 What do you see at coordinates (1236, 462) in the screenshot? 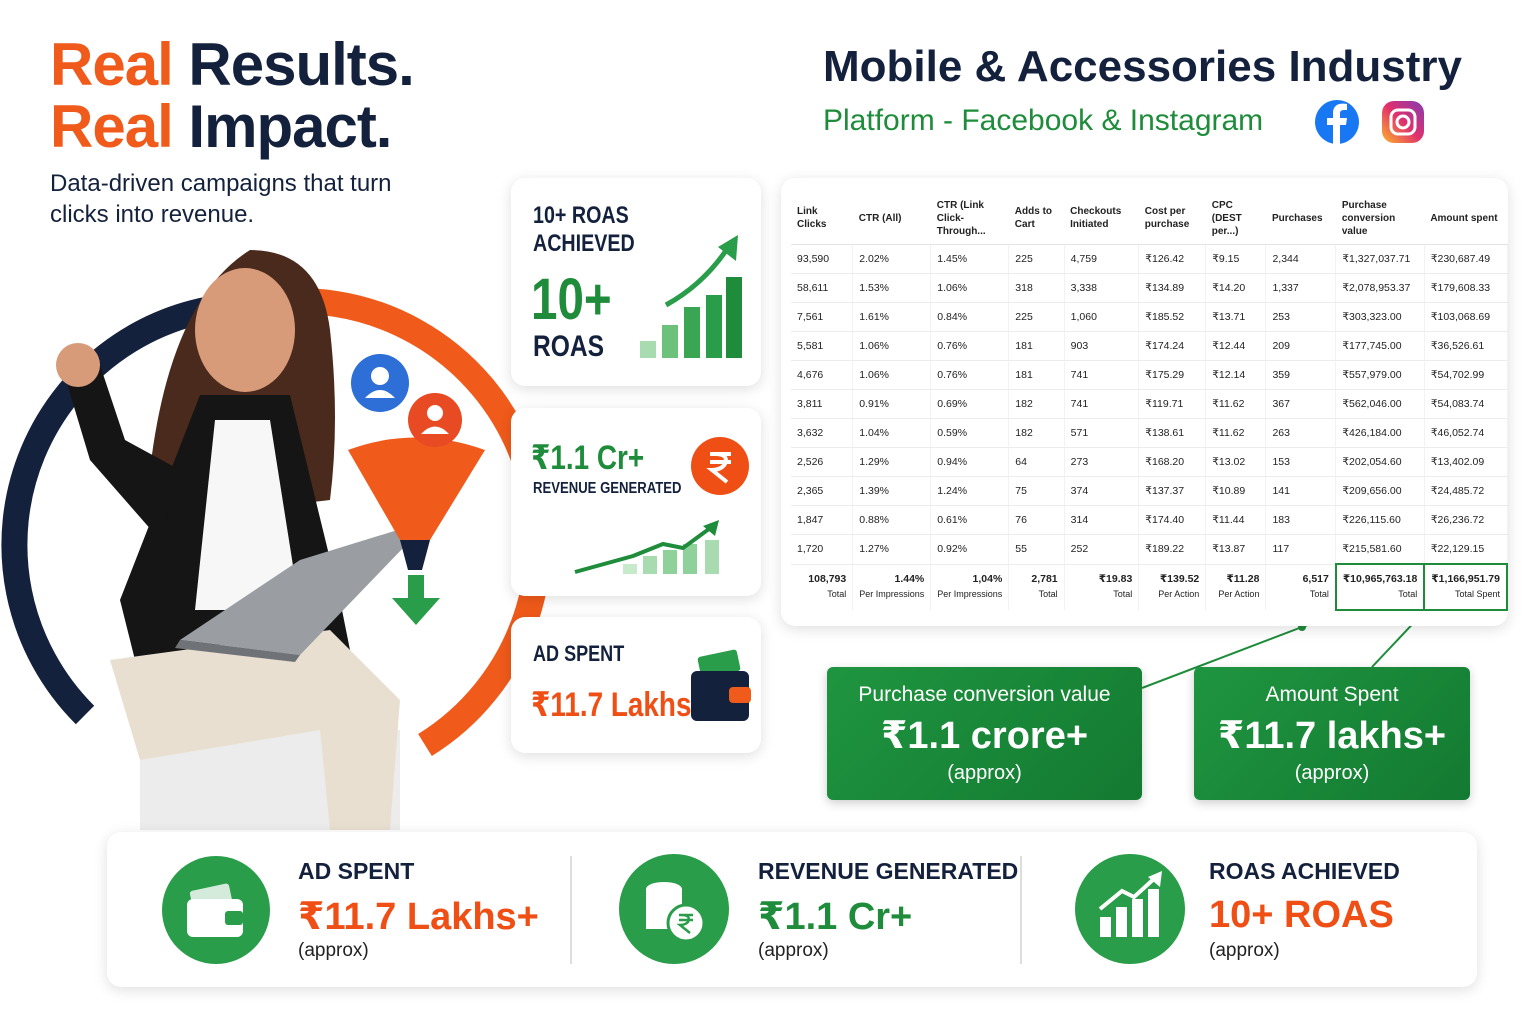
I see `table-cell: ₹13.02` at bounding box center [1236, 462].